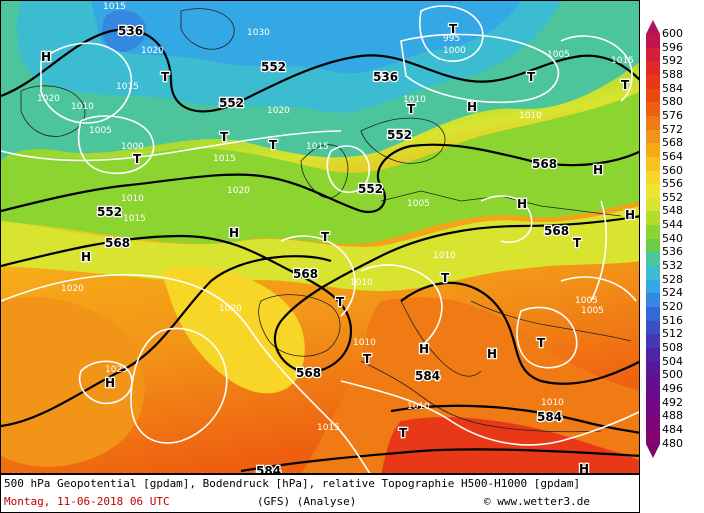  I want to click on caption-date: Montag, 11-06-2018 06 UTC, so click(87, 501).